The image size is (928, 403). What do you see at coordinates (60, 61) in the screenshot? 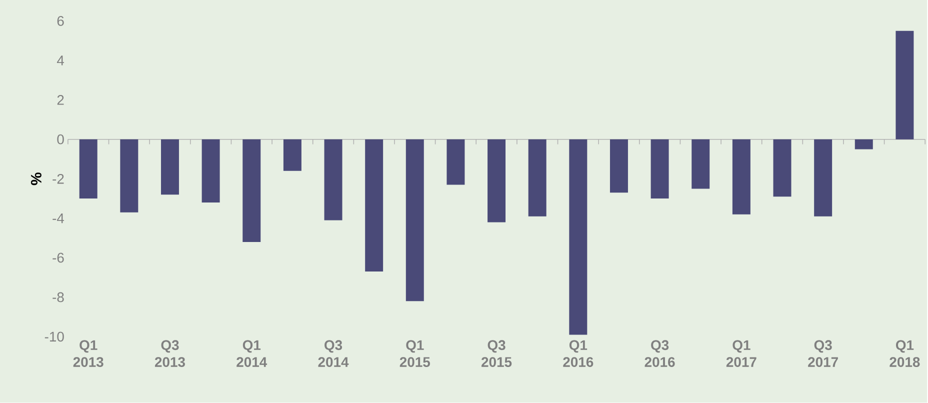
I see `y-tick-label: 4` at bounding box center [60, 61].